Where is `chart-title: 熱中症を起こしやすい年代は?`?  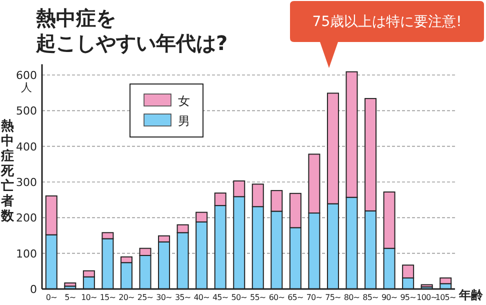
chart-title: 熱中症を起こしやすい年代は? is located at coordinates (131, 30).